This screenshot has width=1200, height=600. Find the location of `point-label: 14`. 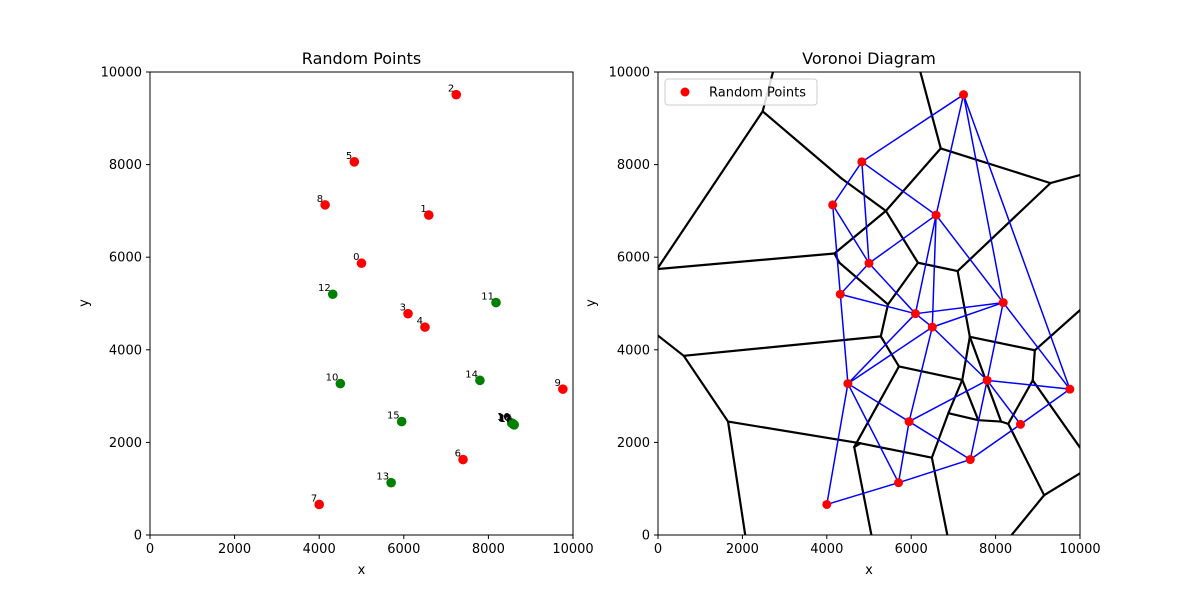

point-label: 14 is located at coordinates (471, 374).